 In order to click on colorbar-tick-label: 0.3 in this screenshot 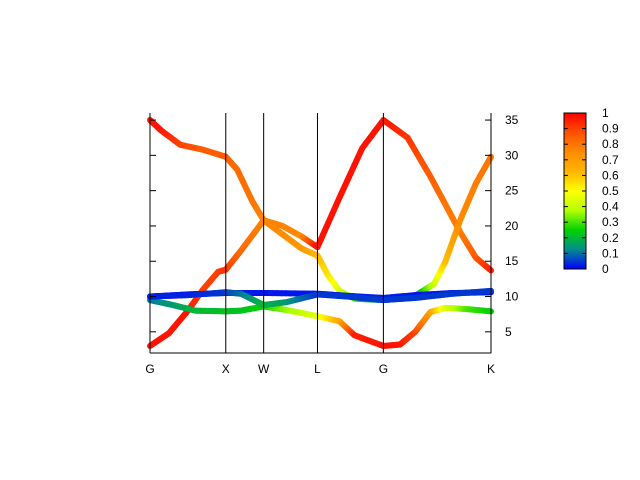, I will do `click(610, 222)`.